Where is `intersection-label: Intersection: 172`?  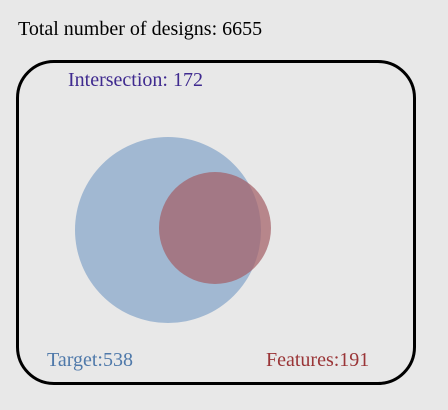 intersection-label: Intersection: 172 is located at coordinates (135, 80).